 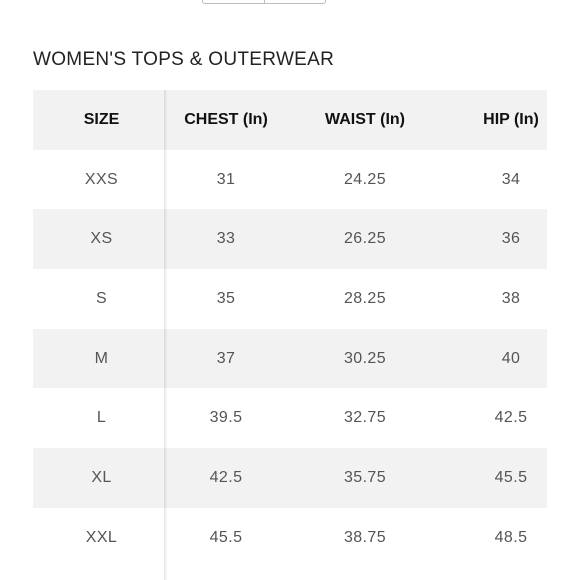 I want to click on cell-size: XS, so click(x=101, y=239).